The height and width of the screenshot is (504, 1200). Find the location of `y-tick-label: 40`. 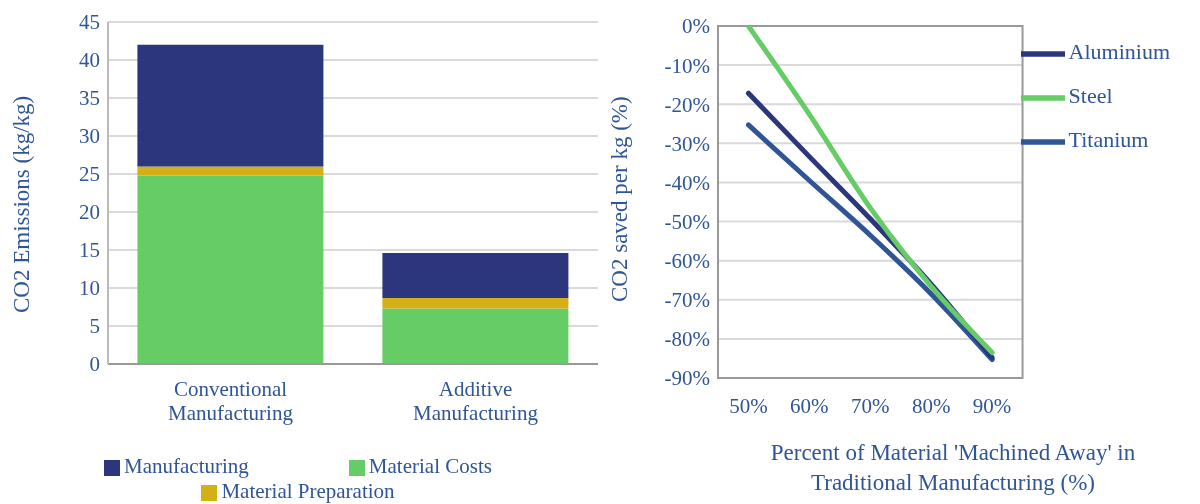

y-tick-label: 40 is located at coordinates (89, 60).